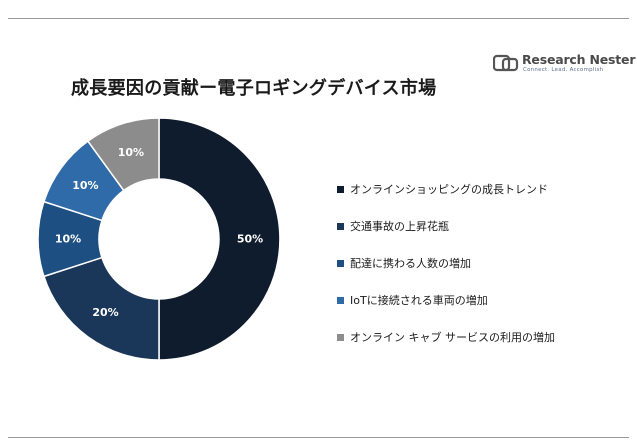 Image resolution: width=637 pixels, height=444 pixels. Describe the element at coordinates (419, 300) in the screenshot. I see `legend-label: IoTに接続される車両の増加` at that location.